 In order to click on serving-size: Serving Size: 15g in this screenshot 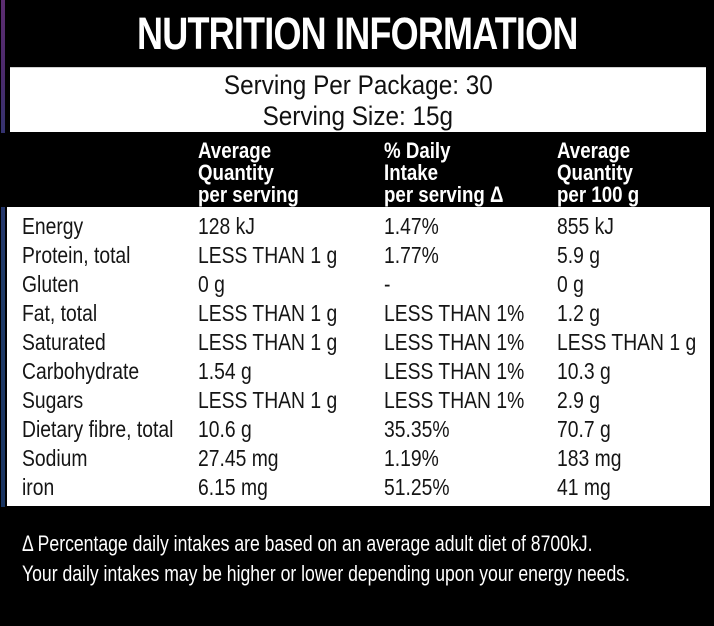, I will do `click(358, 116)`.